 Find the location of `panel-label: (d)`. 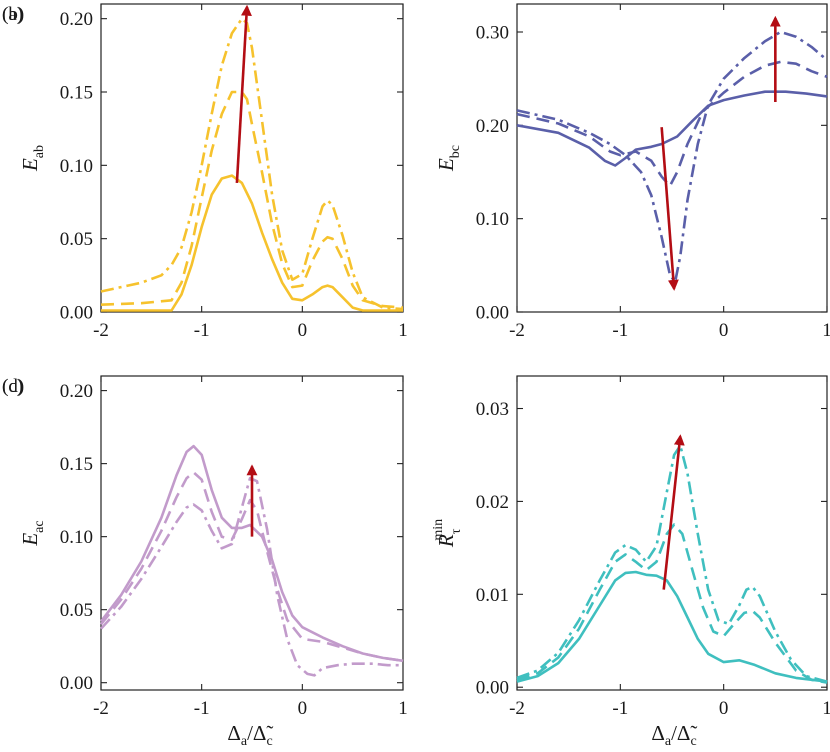

panel-label: (d) is located at coordinates (13, 386).